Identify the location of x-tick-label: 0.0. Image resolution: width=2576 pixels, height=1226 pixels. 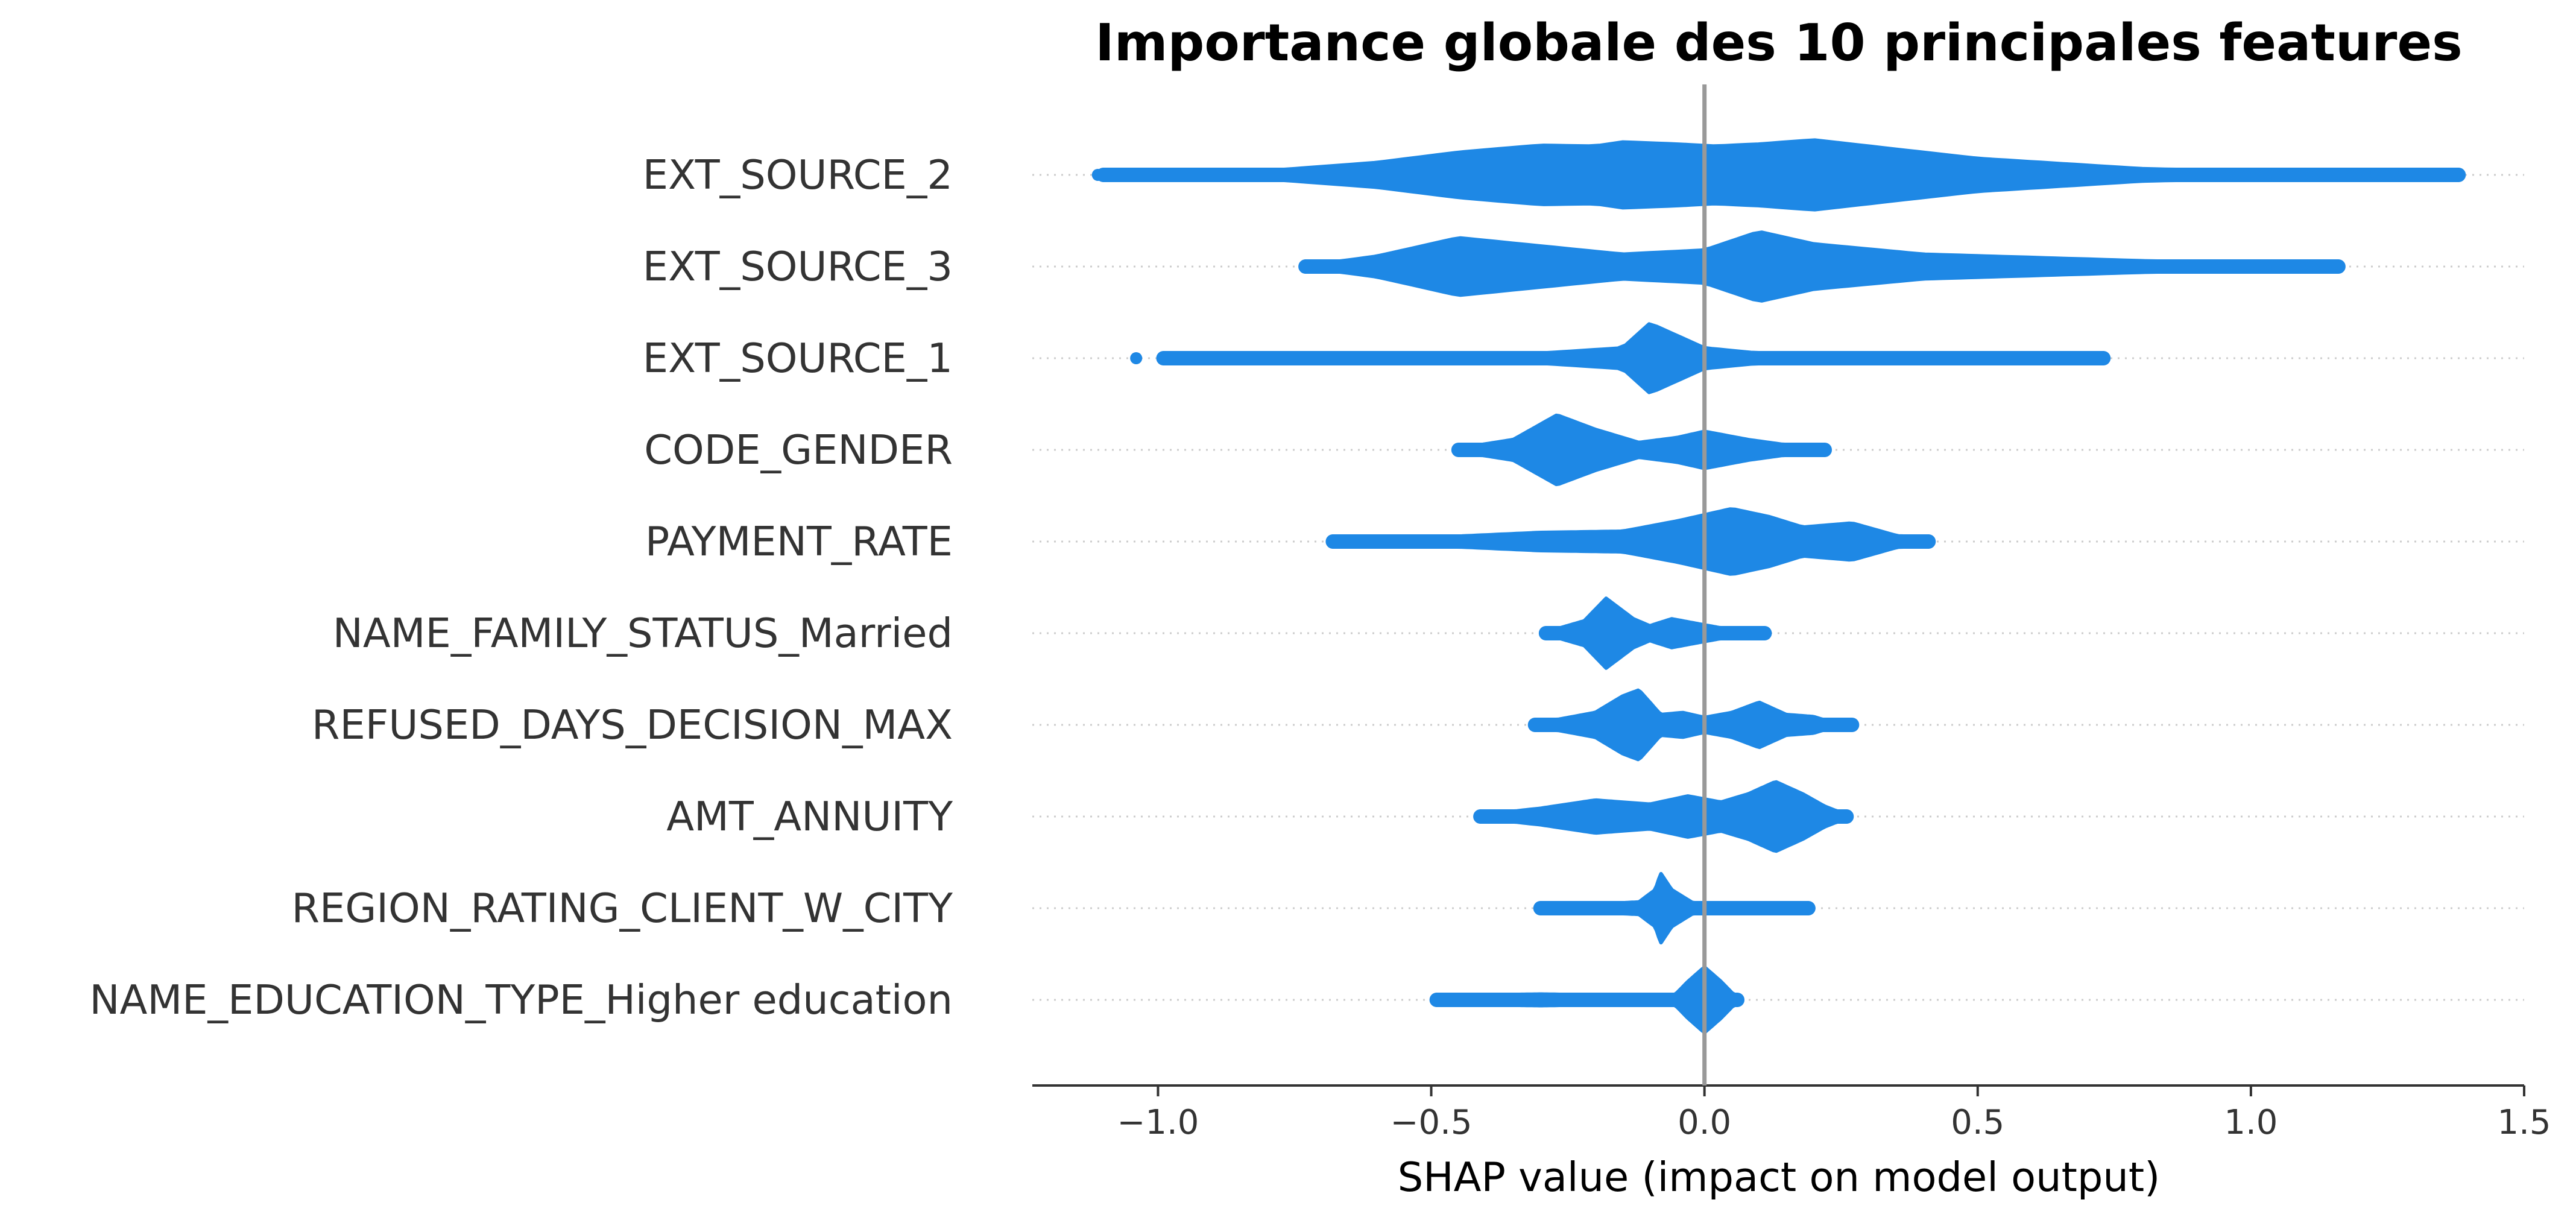
(1704, 1123).